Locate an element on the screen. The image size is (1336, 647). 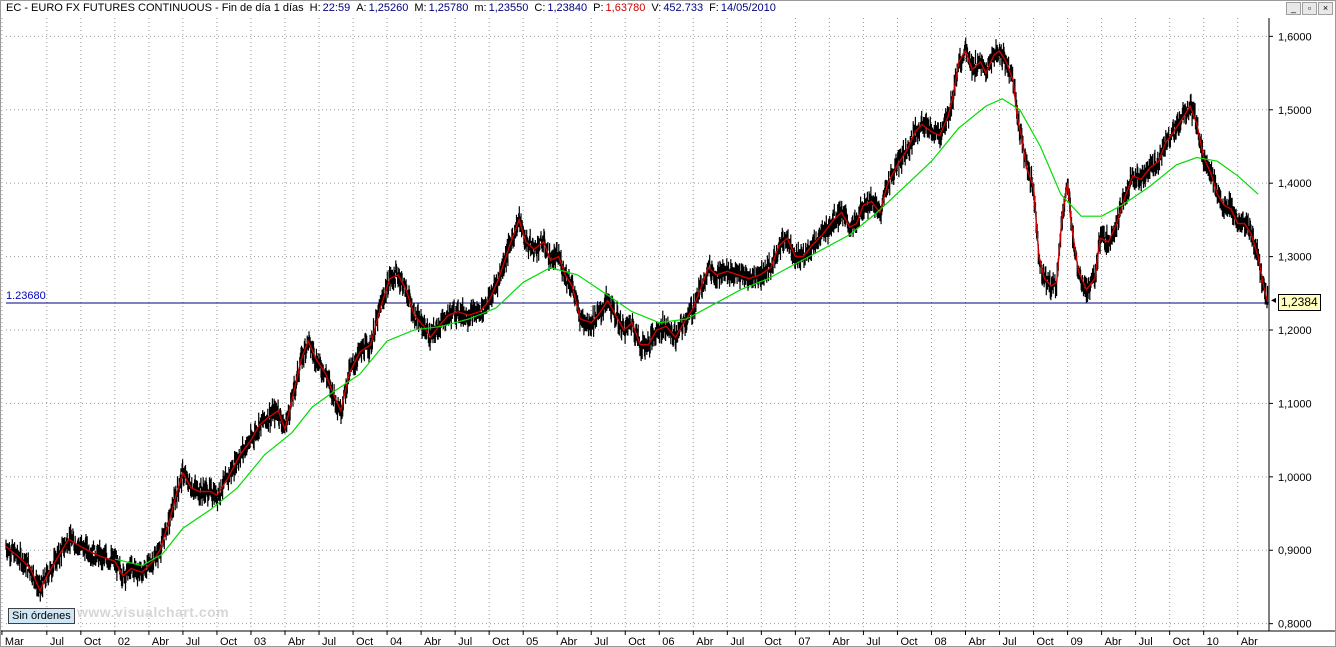
y-tick-label: 1,5000 is located at coordinates (1295, 111).